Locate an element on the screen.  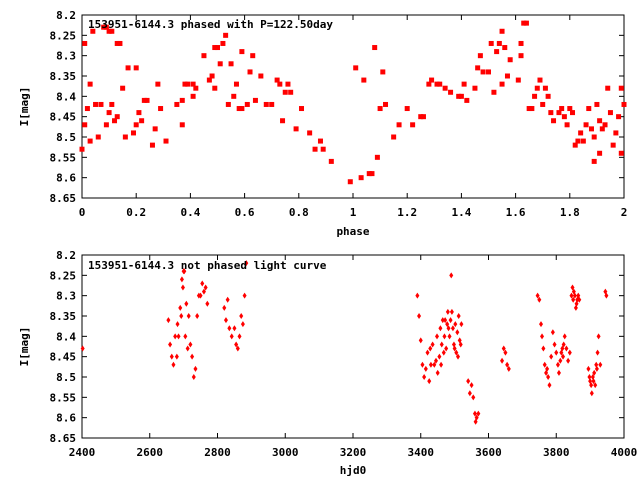
phased-x-tick-label: 0.6 is located at coordinates (245, 212).